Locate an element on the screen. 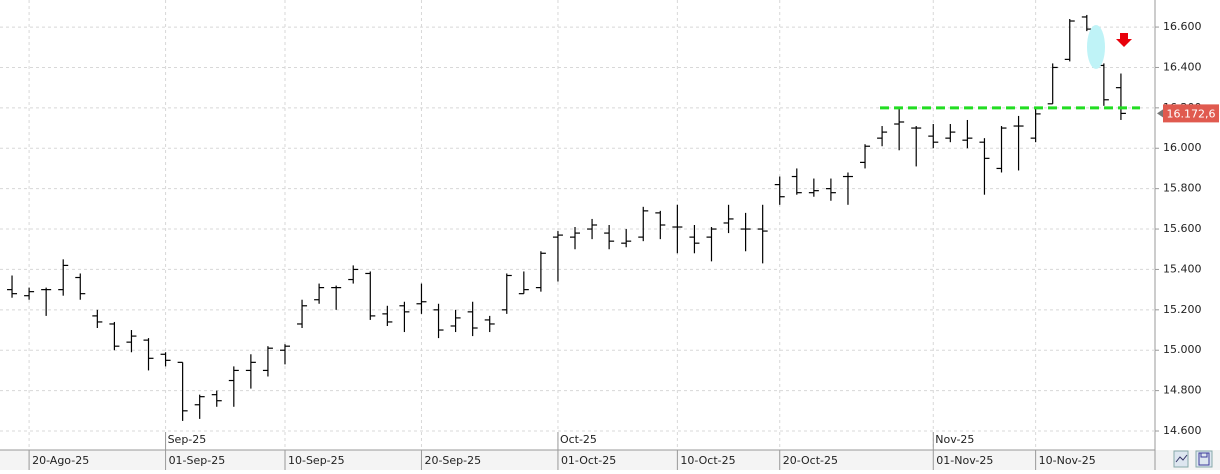  month-label: Sep-25 is located at coordinates (187, 439).